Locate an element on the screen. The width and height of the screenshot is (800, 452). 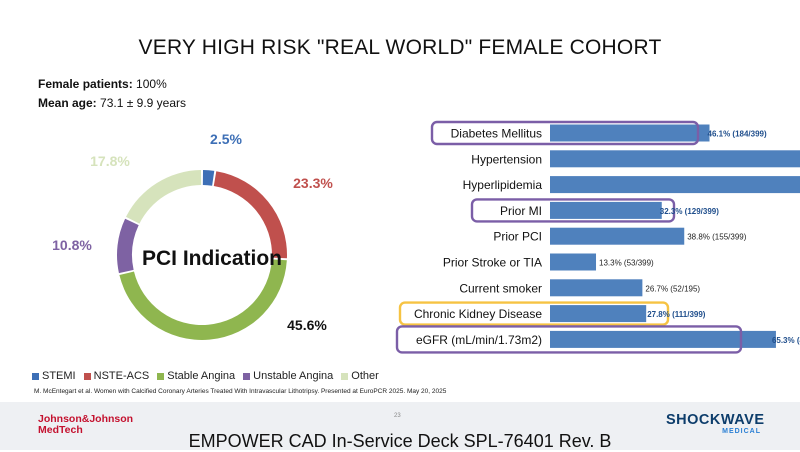
page-number: 23 is located at coordinates (397, 416).